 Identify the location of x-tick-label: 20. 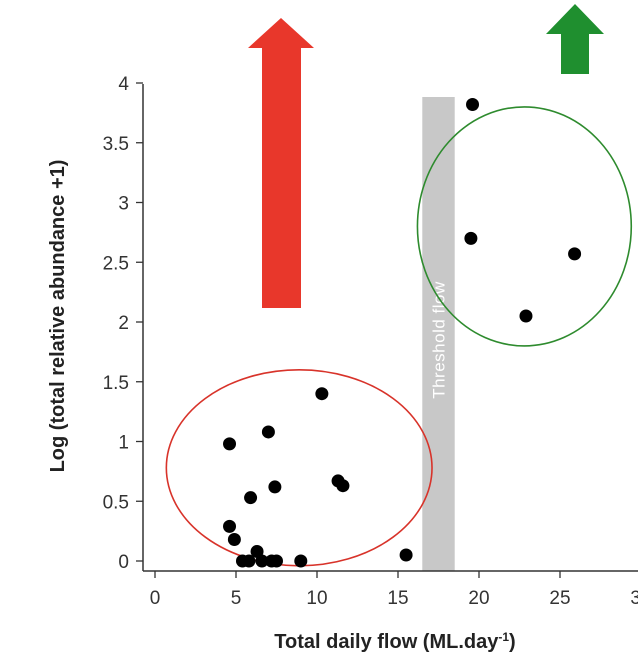
(478, 598).